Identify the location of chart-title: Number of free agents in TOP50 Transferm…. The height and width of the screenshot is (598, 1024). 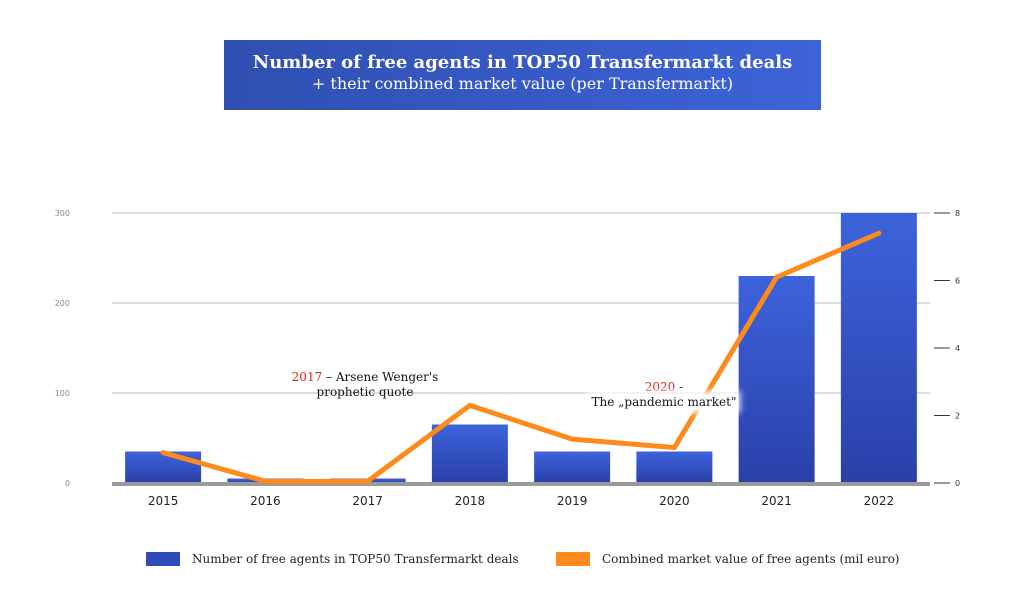
(522, 62).